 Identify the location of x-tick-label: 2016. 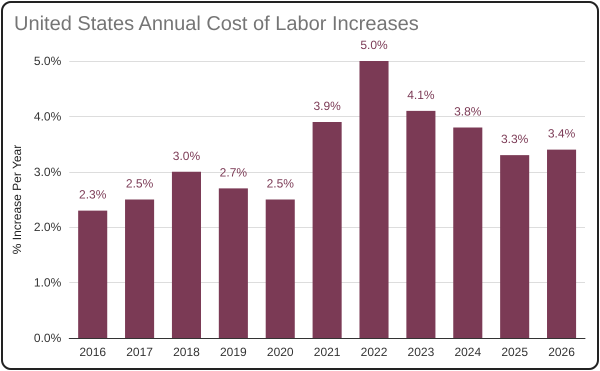
(92, 352).